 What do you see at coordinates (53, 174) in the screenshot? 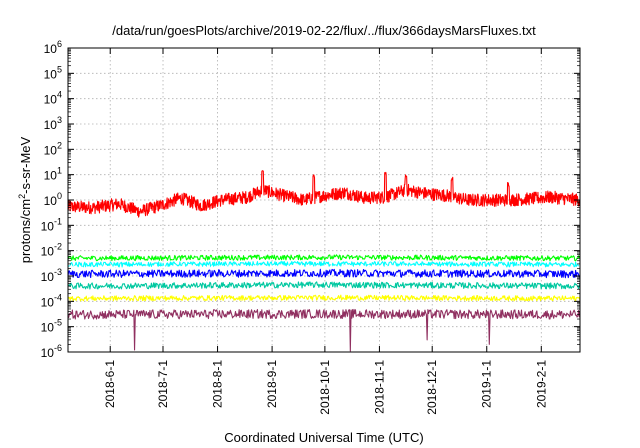
I see `y-tick-label: 10¹` at bounding box center [53, 174].